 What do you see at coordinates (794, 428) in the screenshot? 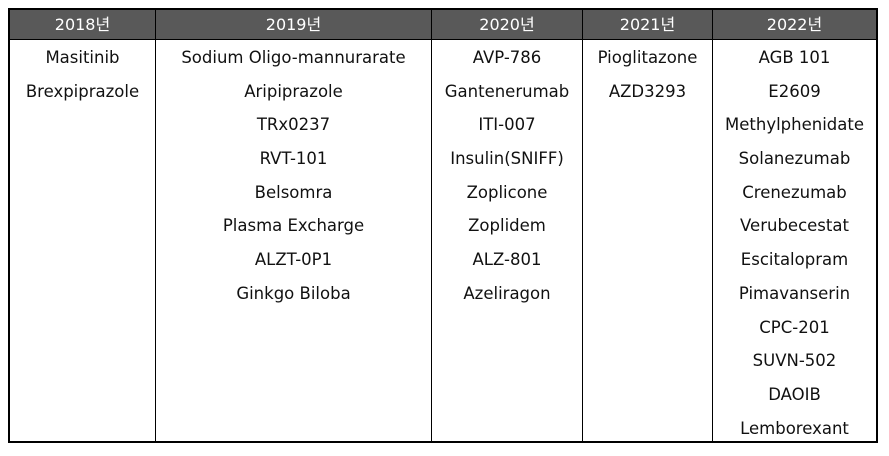
I see `table-cell: Lemborexant` at bounding box center [794, 428].